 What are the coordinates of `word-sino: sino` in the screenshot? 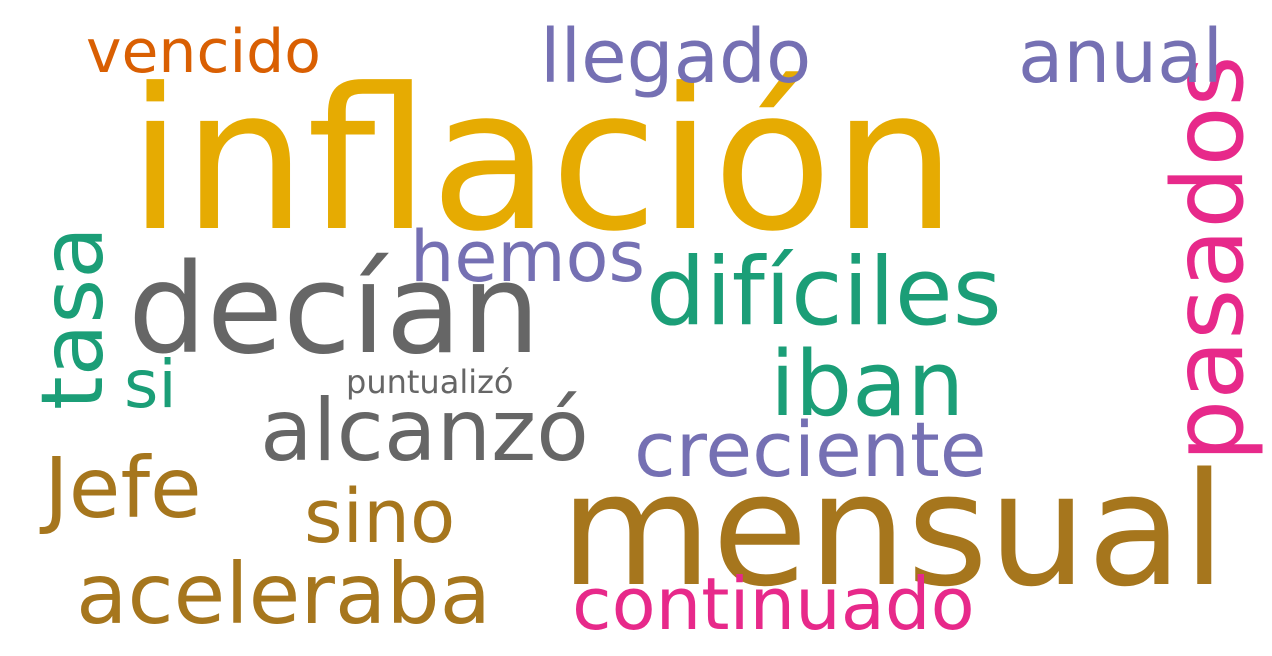 It's located at (380, 517).